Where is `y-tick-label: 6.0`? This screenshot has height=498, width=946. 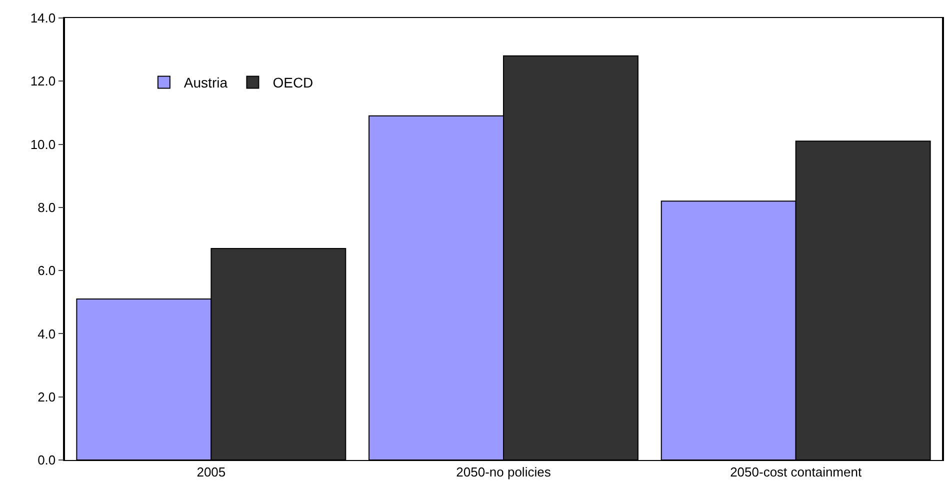
y-tick-label: 6.0 is located at coordinates (47, 270).